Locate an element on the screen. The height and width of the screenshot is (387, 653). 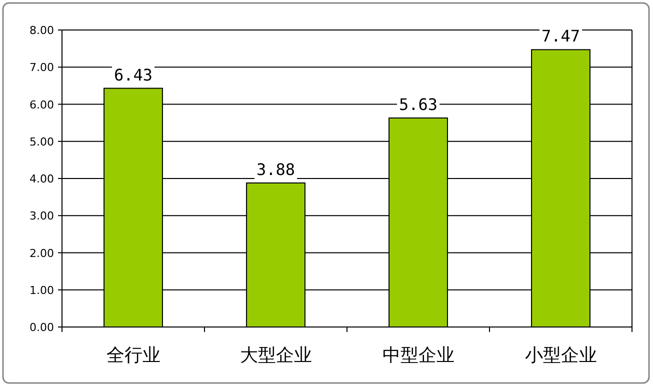
x-tick-label: 全行业 is located at coordinates (133, 355).